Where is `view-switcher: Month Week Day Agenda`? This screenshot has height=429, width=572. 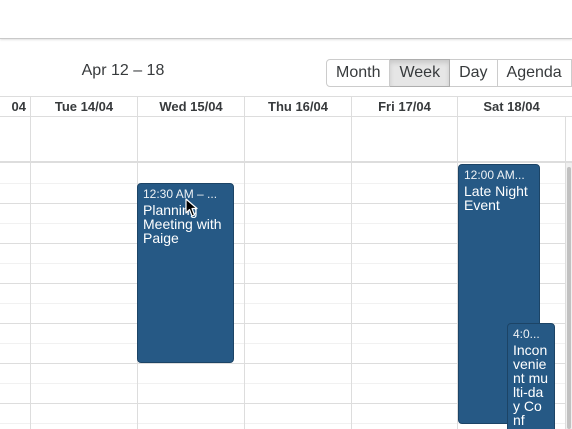
view-switcher: Month Week Day Agenda is located at coordinates (449, 73).